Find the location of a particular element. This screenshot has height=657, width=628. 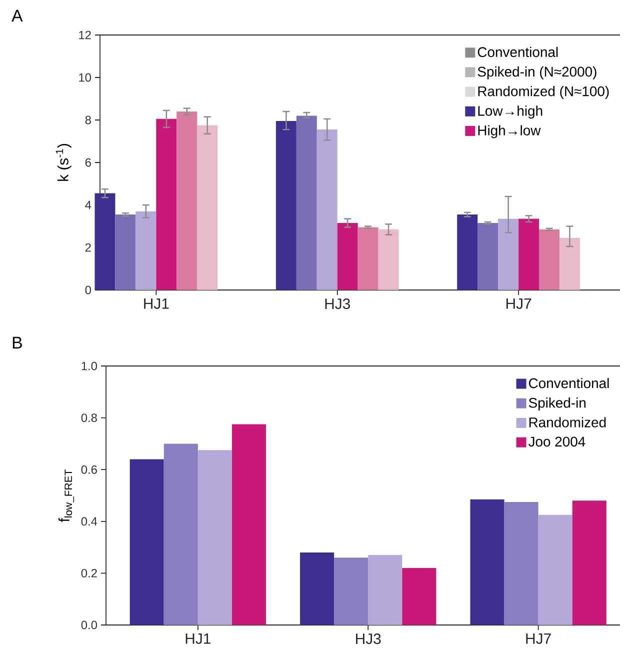

y-tick-label: 0.8 is located at coordinates (89, 418).